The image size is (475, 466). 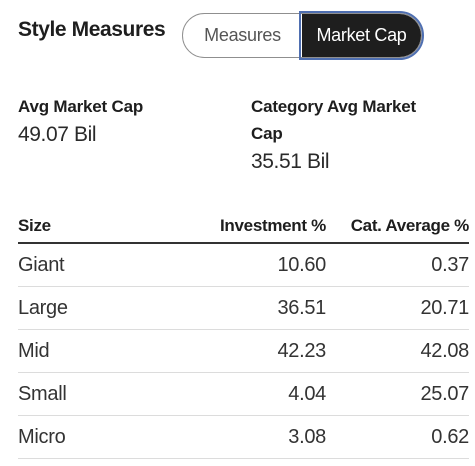 I want to click on column-header-category-average: Cat. Average %, so click(x=397, y=227).